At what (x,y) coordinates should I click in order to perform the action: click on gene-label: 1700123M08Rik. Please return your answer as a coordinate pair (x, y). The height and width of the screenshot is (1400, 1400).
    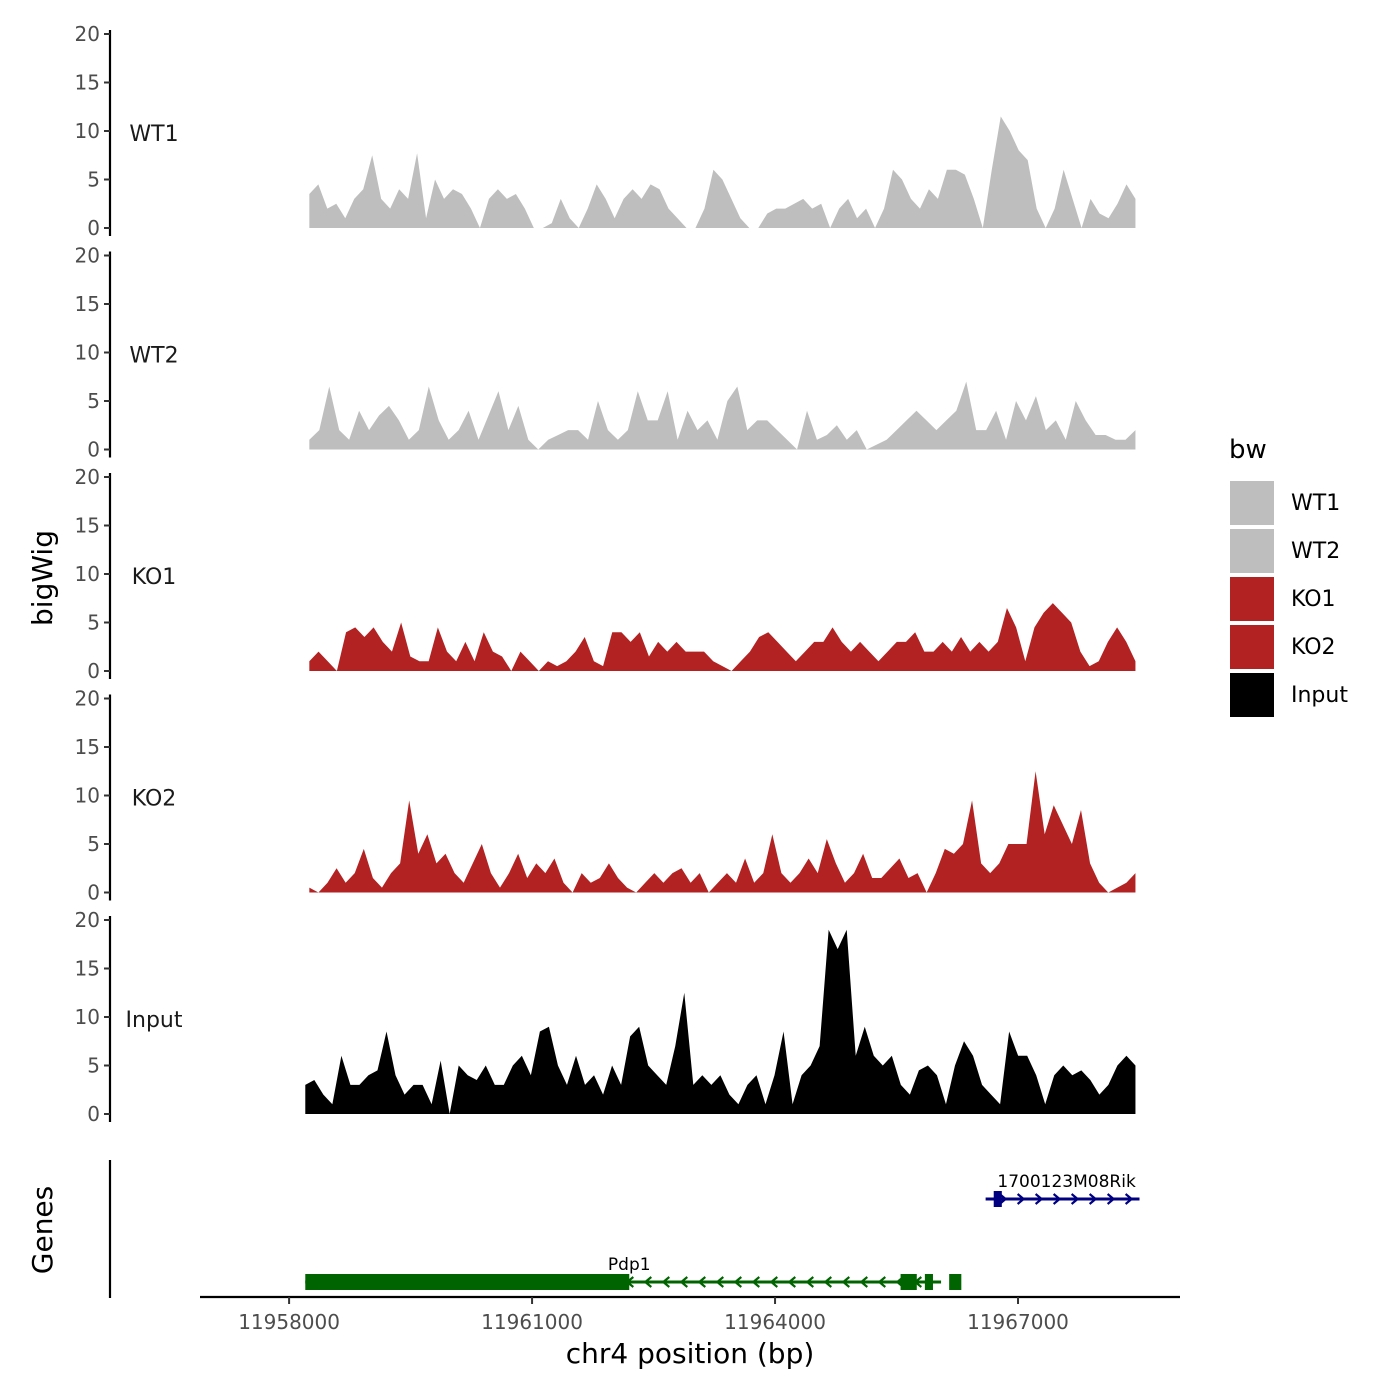
    Looking at the image, I should click on (1066, 1182).